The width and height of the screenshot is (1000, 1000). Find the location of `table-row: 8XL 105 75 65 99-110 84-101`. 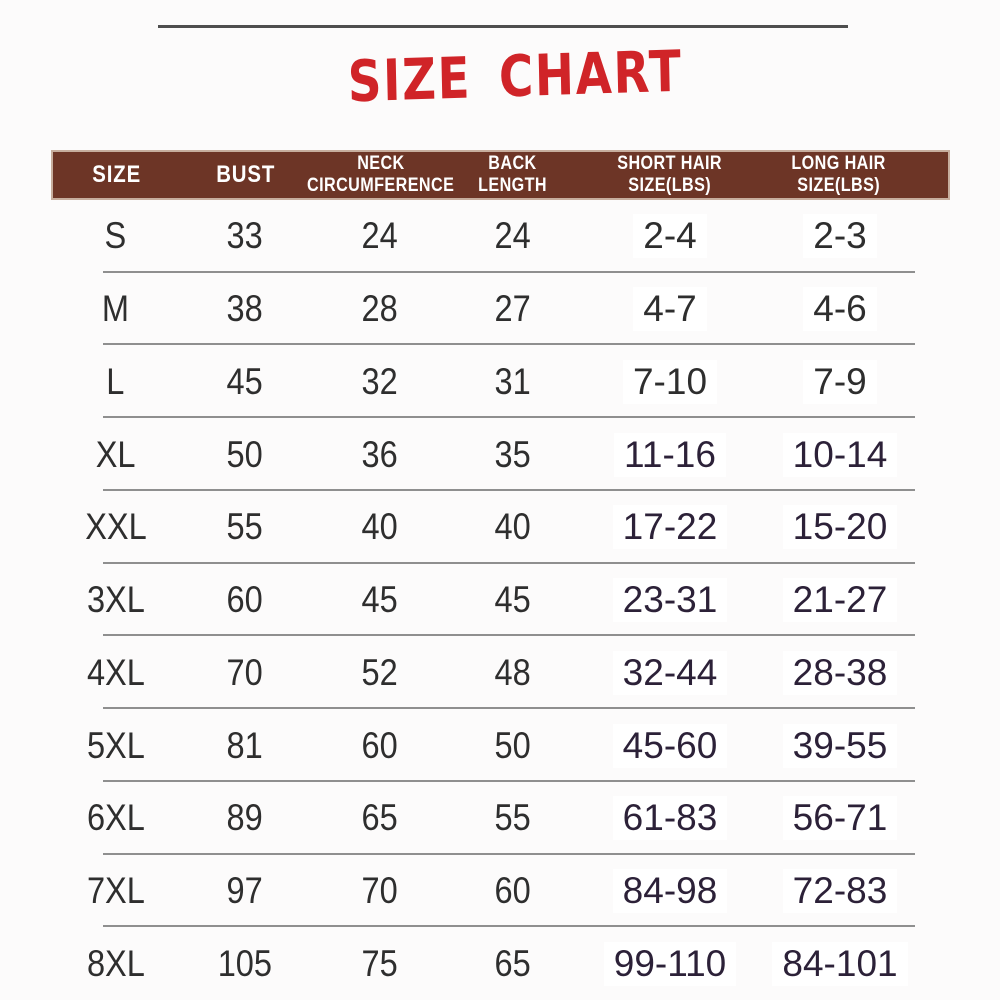

table-row: 8XL 105 75 65 99-110 84-101 is located at coordinates (500, 963).